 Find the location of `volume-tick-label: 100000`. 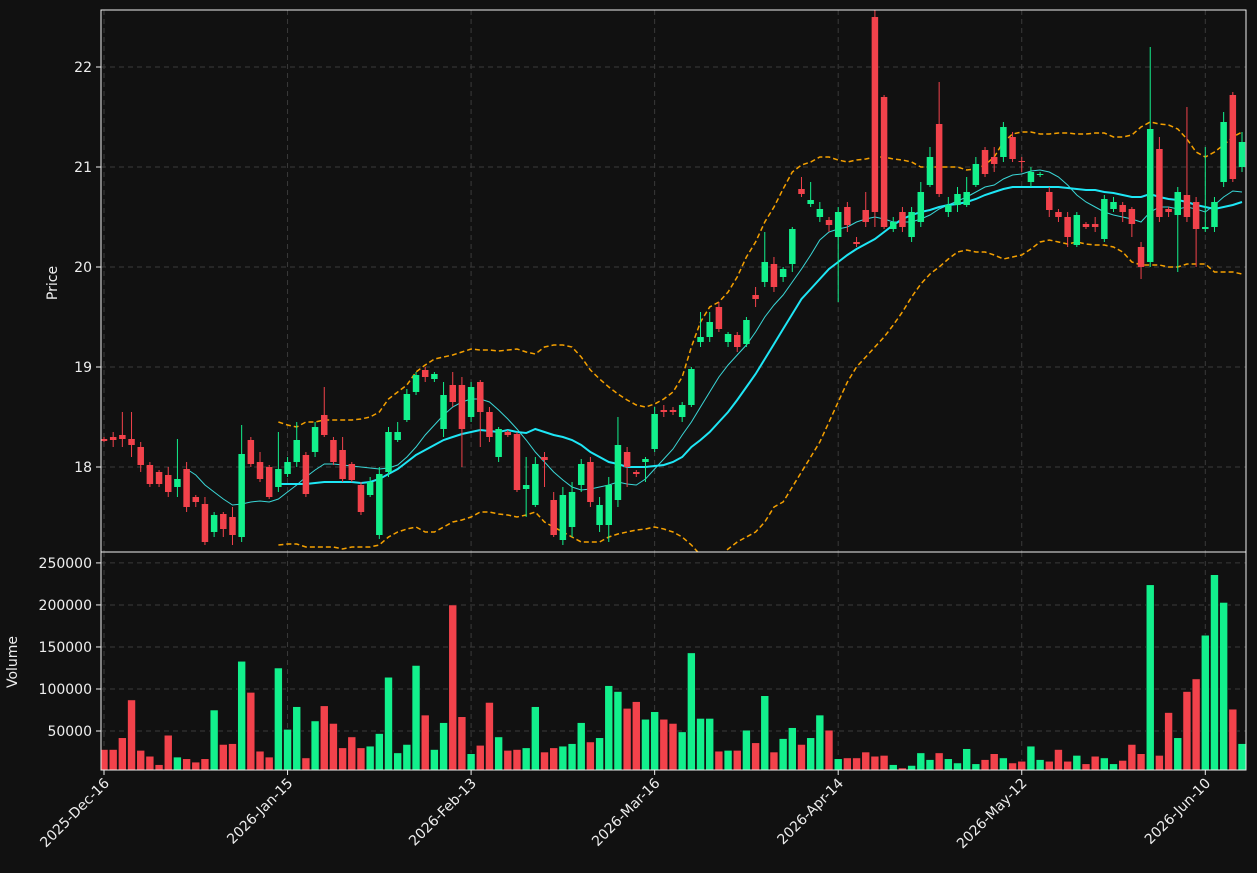

volume-tick-label: 100000 is located at coordinates (65, 690).